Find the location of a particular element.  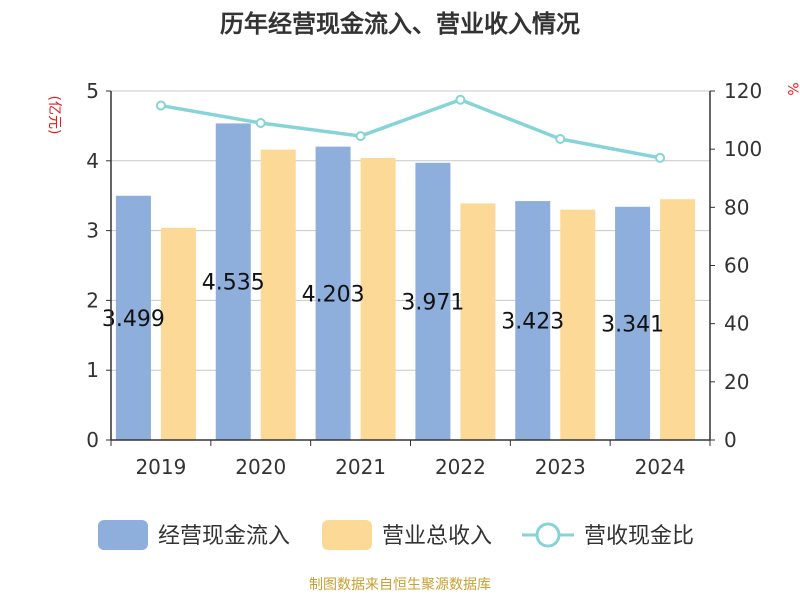

legend: 经营现金流入 营业总收入 营收现金比 is located at coordinates (396, 535).